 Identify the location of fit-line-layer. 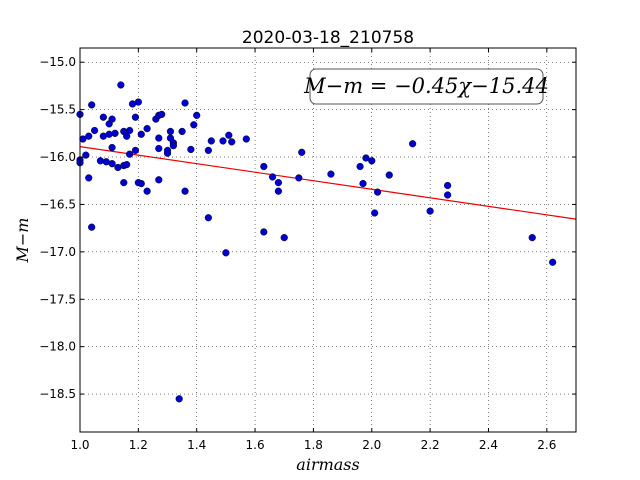
(328, 183).